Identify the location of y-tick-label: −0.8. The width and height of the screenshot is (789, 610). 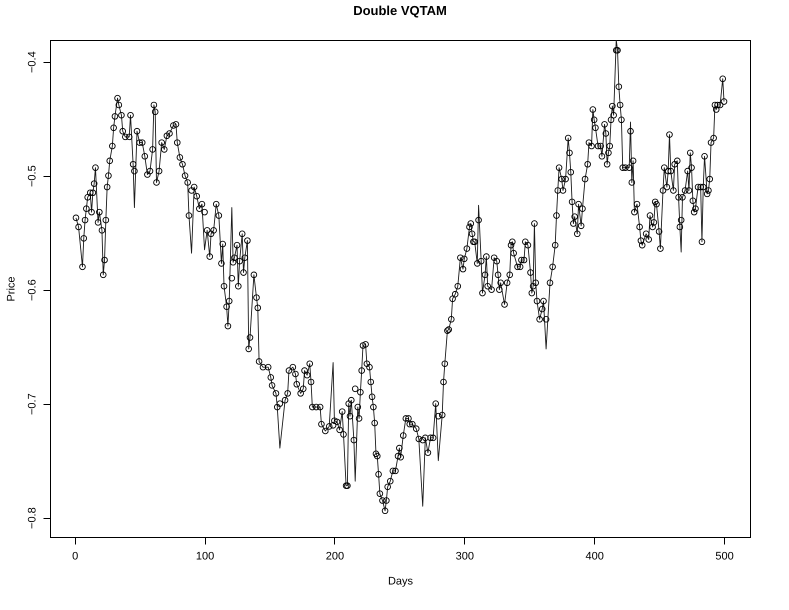
(32, 518).